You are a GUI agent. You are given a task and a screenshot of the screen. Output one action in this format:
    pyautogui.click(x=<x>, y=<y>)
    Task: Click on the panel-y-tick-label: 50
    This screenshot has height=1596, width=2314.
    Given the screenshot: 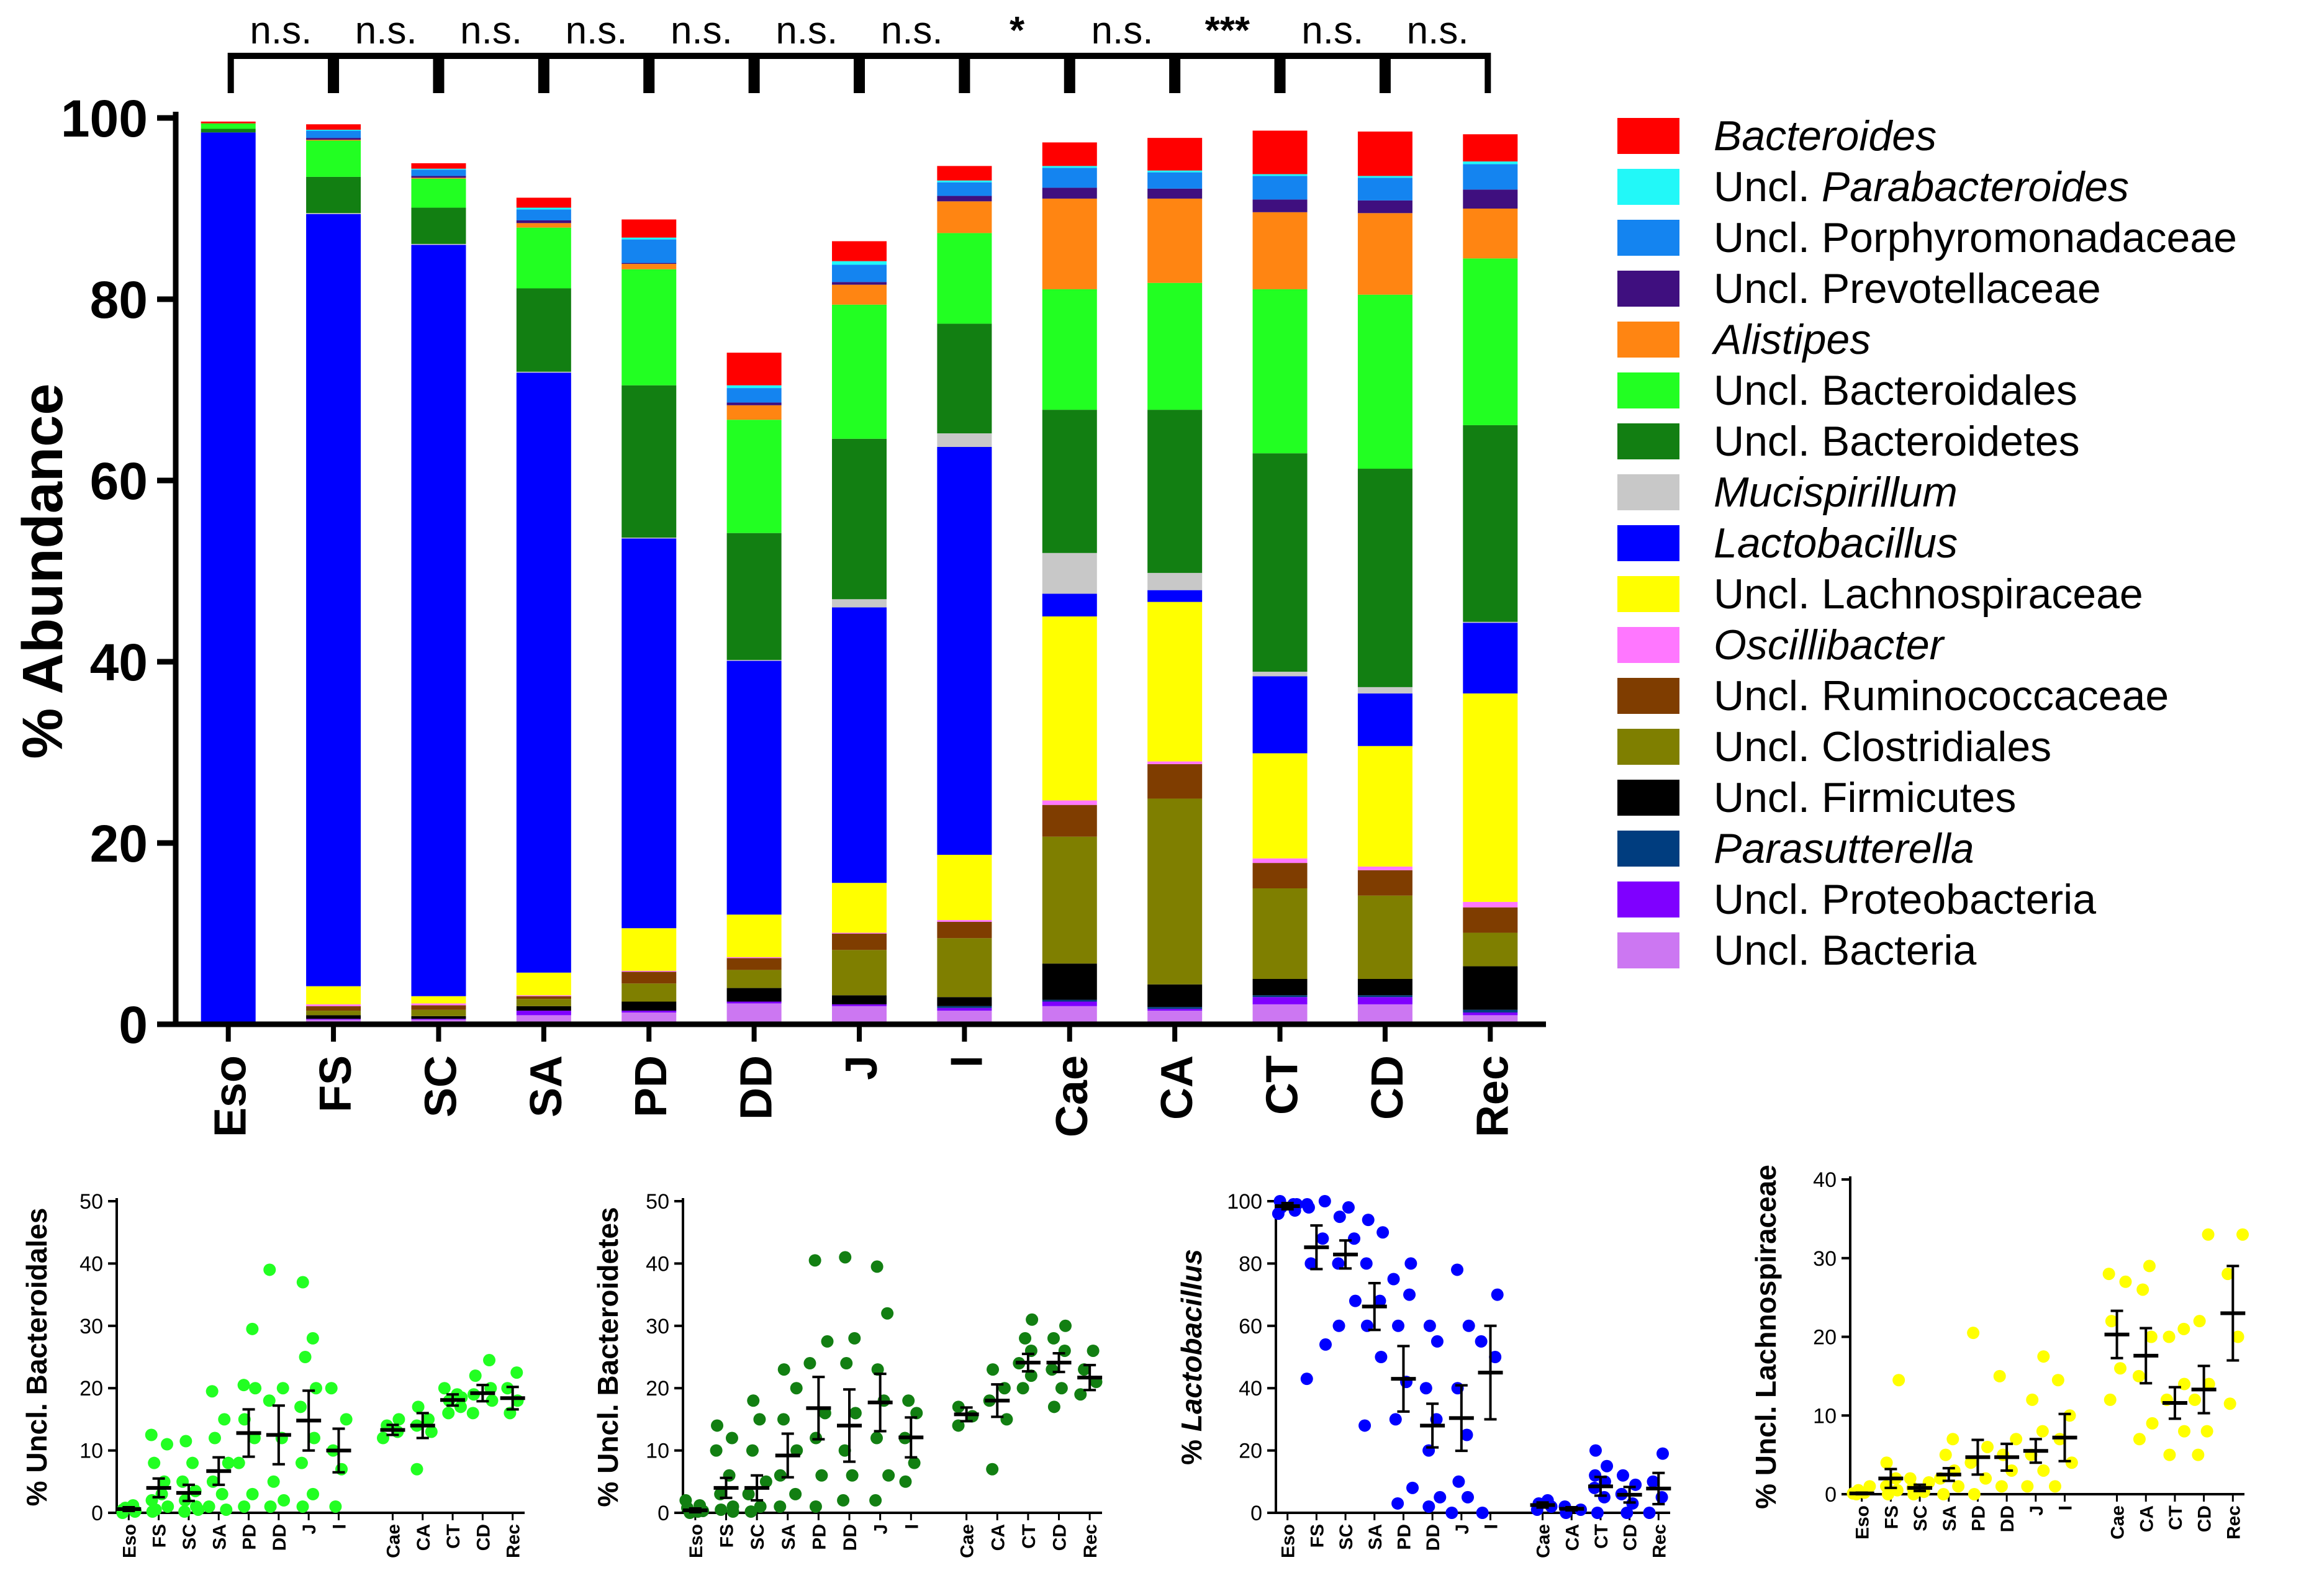 What is the action you would take?
    pyautogui.click(x=91, y=1202)
    